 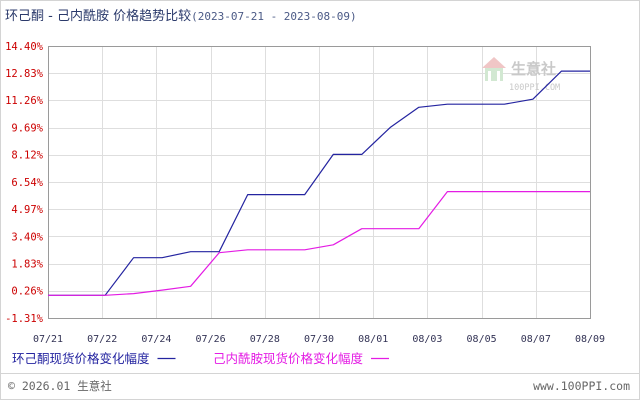 What do you see at coordinates (373, 339) in the screenshot?
I see `x-tick-label: 08/01` at bounding box center [373, 339].